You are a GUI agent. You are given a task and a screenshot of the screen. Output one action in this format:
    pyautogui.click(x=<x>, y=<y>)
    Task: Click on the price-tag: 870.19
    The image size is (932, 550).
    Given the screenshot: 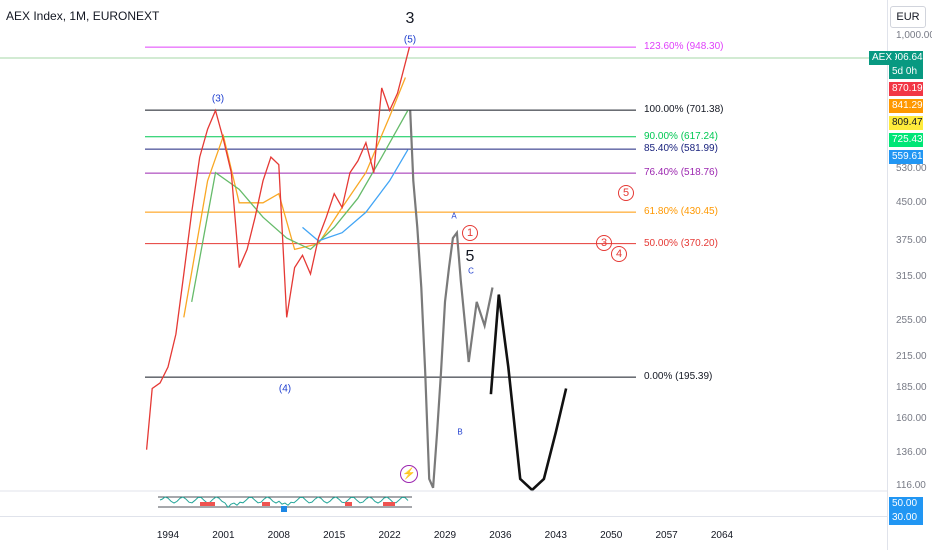 What is the action you would take?
    pyautogui.click(x=906, y=89)
    